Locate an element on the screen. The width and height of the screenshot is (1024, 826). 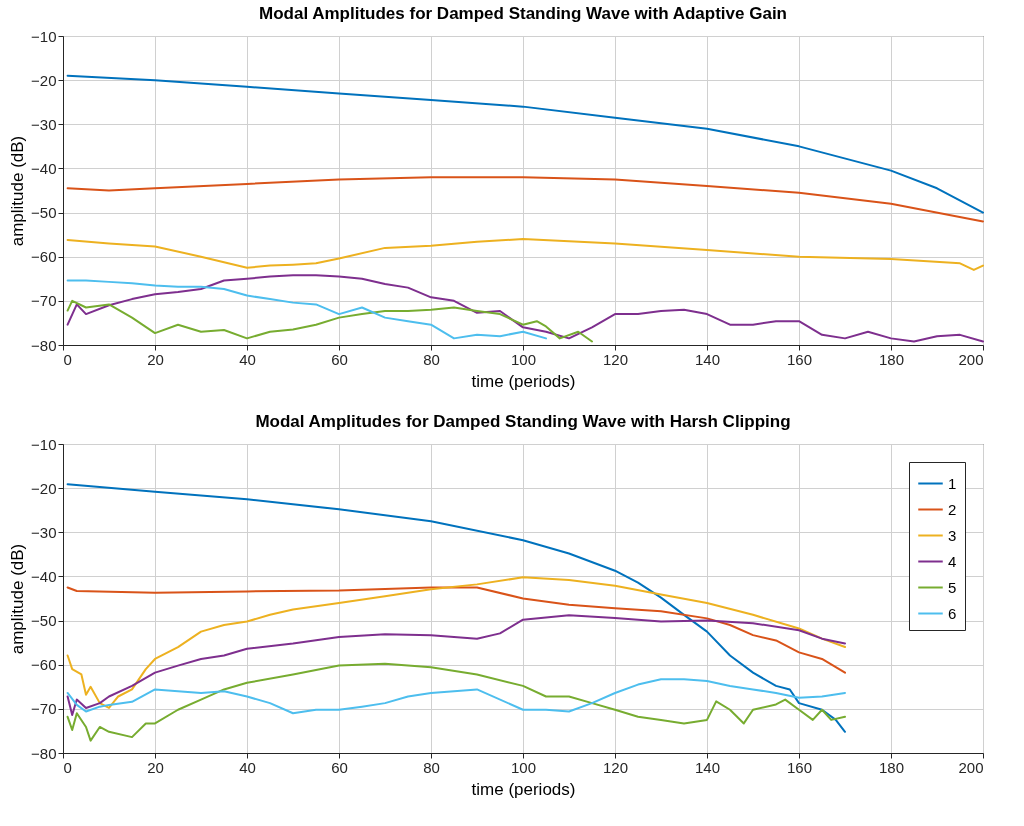
legend-label: 1 is located at coordinates (952, 483).